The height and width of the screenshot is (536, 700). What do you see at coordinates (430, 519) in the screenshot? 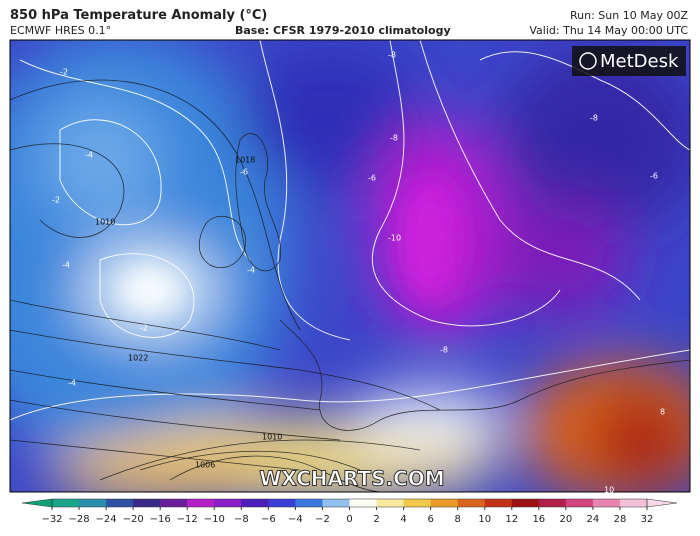
I see `colorbar-tick-label: 6` at bounding box center [430, 519].